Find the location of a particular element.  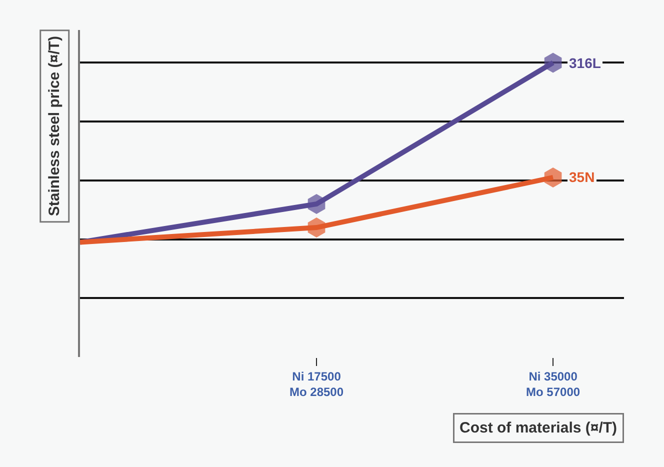

x-tick-label: Ni 35000 Mo 57000 is located at coordinates (553, 384).